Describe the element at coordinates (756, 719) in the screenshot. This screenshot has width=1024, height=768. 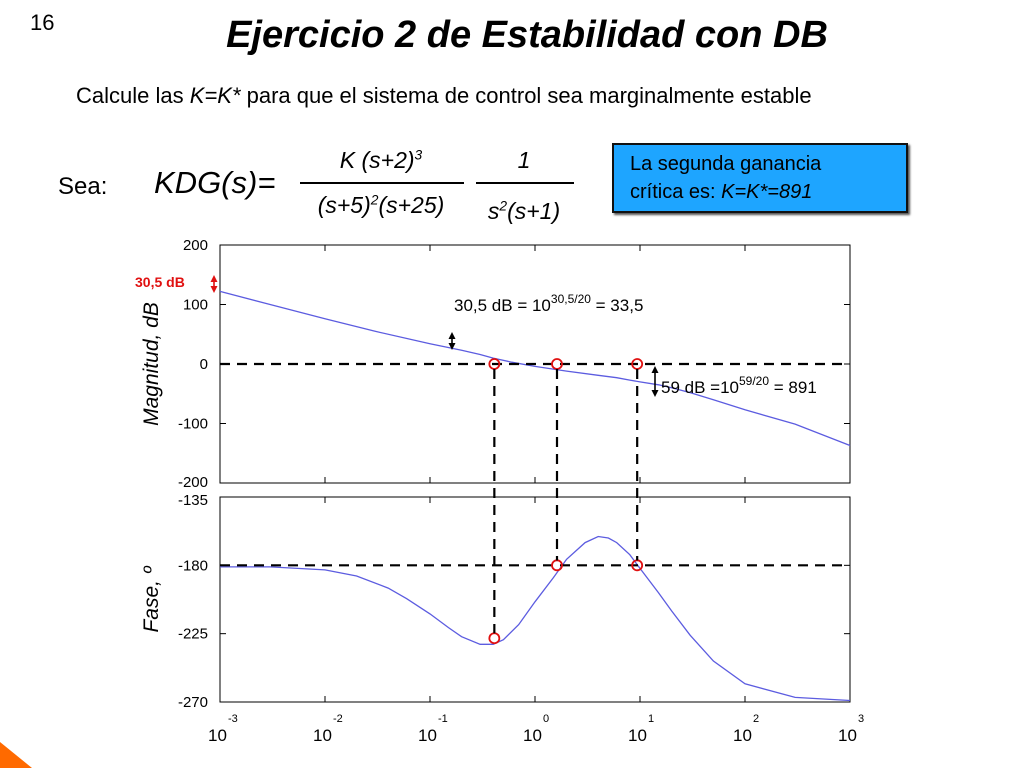
I see `xtick-label-exponent: 2` at that location.